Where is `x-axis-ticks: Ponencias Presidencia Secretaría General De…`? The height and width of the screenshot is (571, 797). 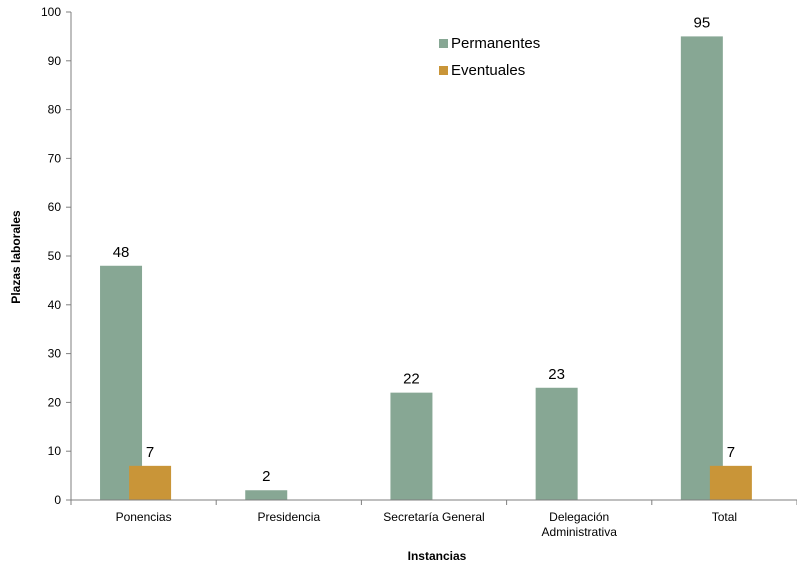 x-axis-ticks: Ponencias Presidencia Secretaría General De… is located at coordinates (433, 519).